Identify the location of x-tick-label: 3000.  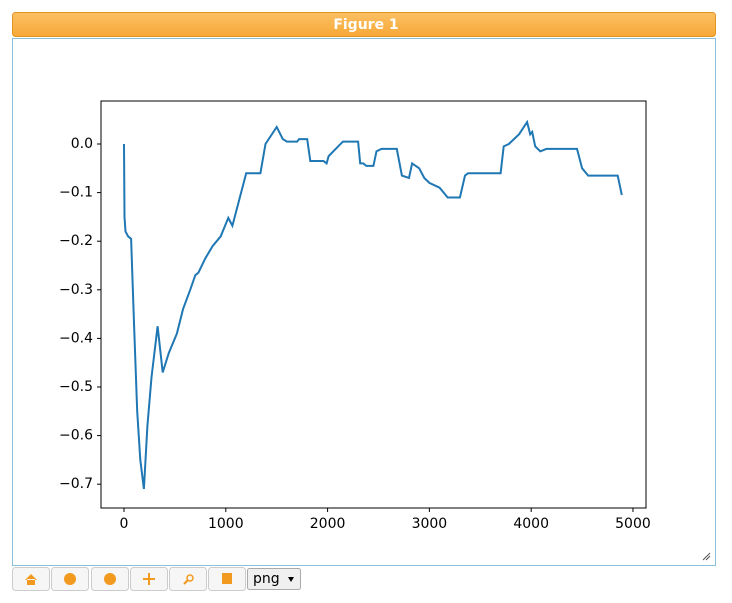
(430, 524).